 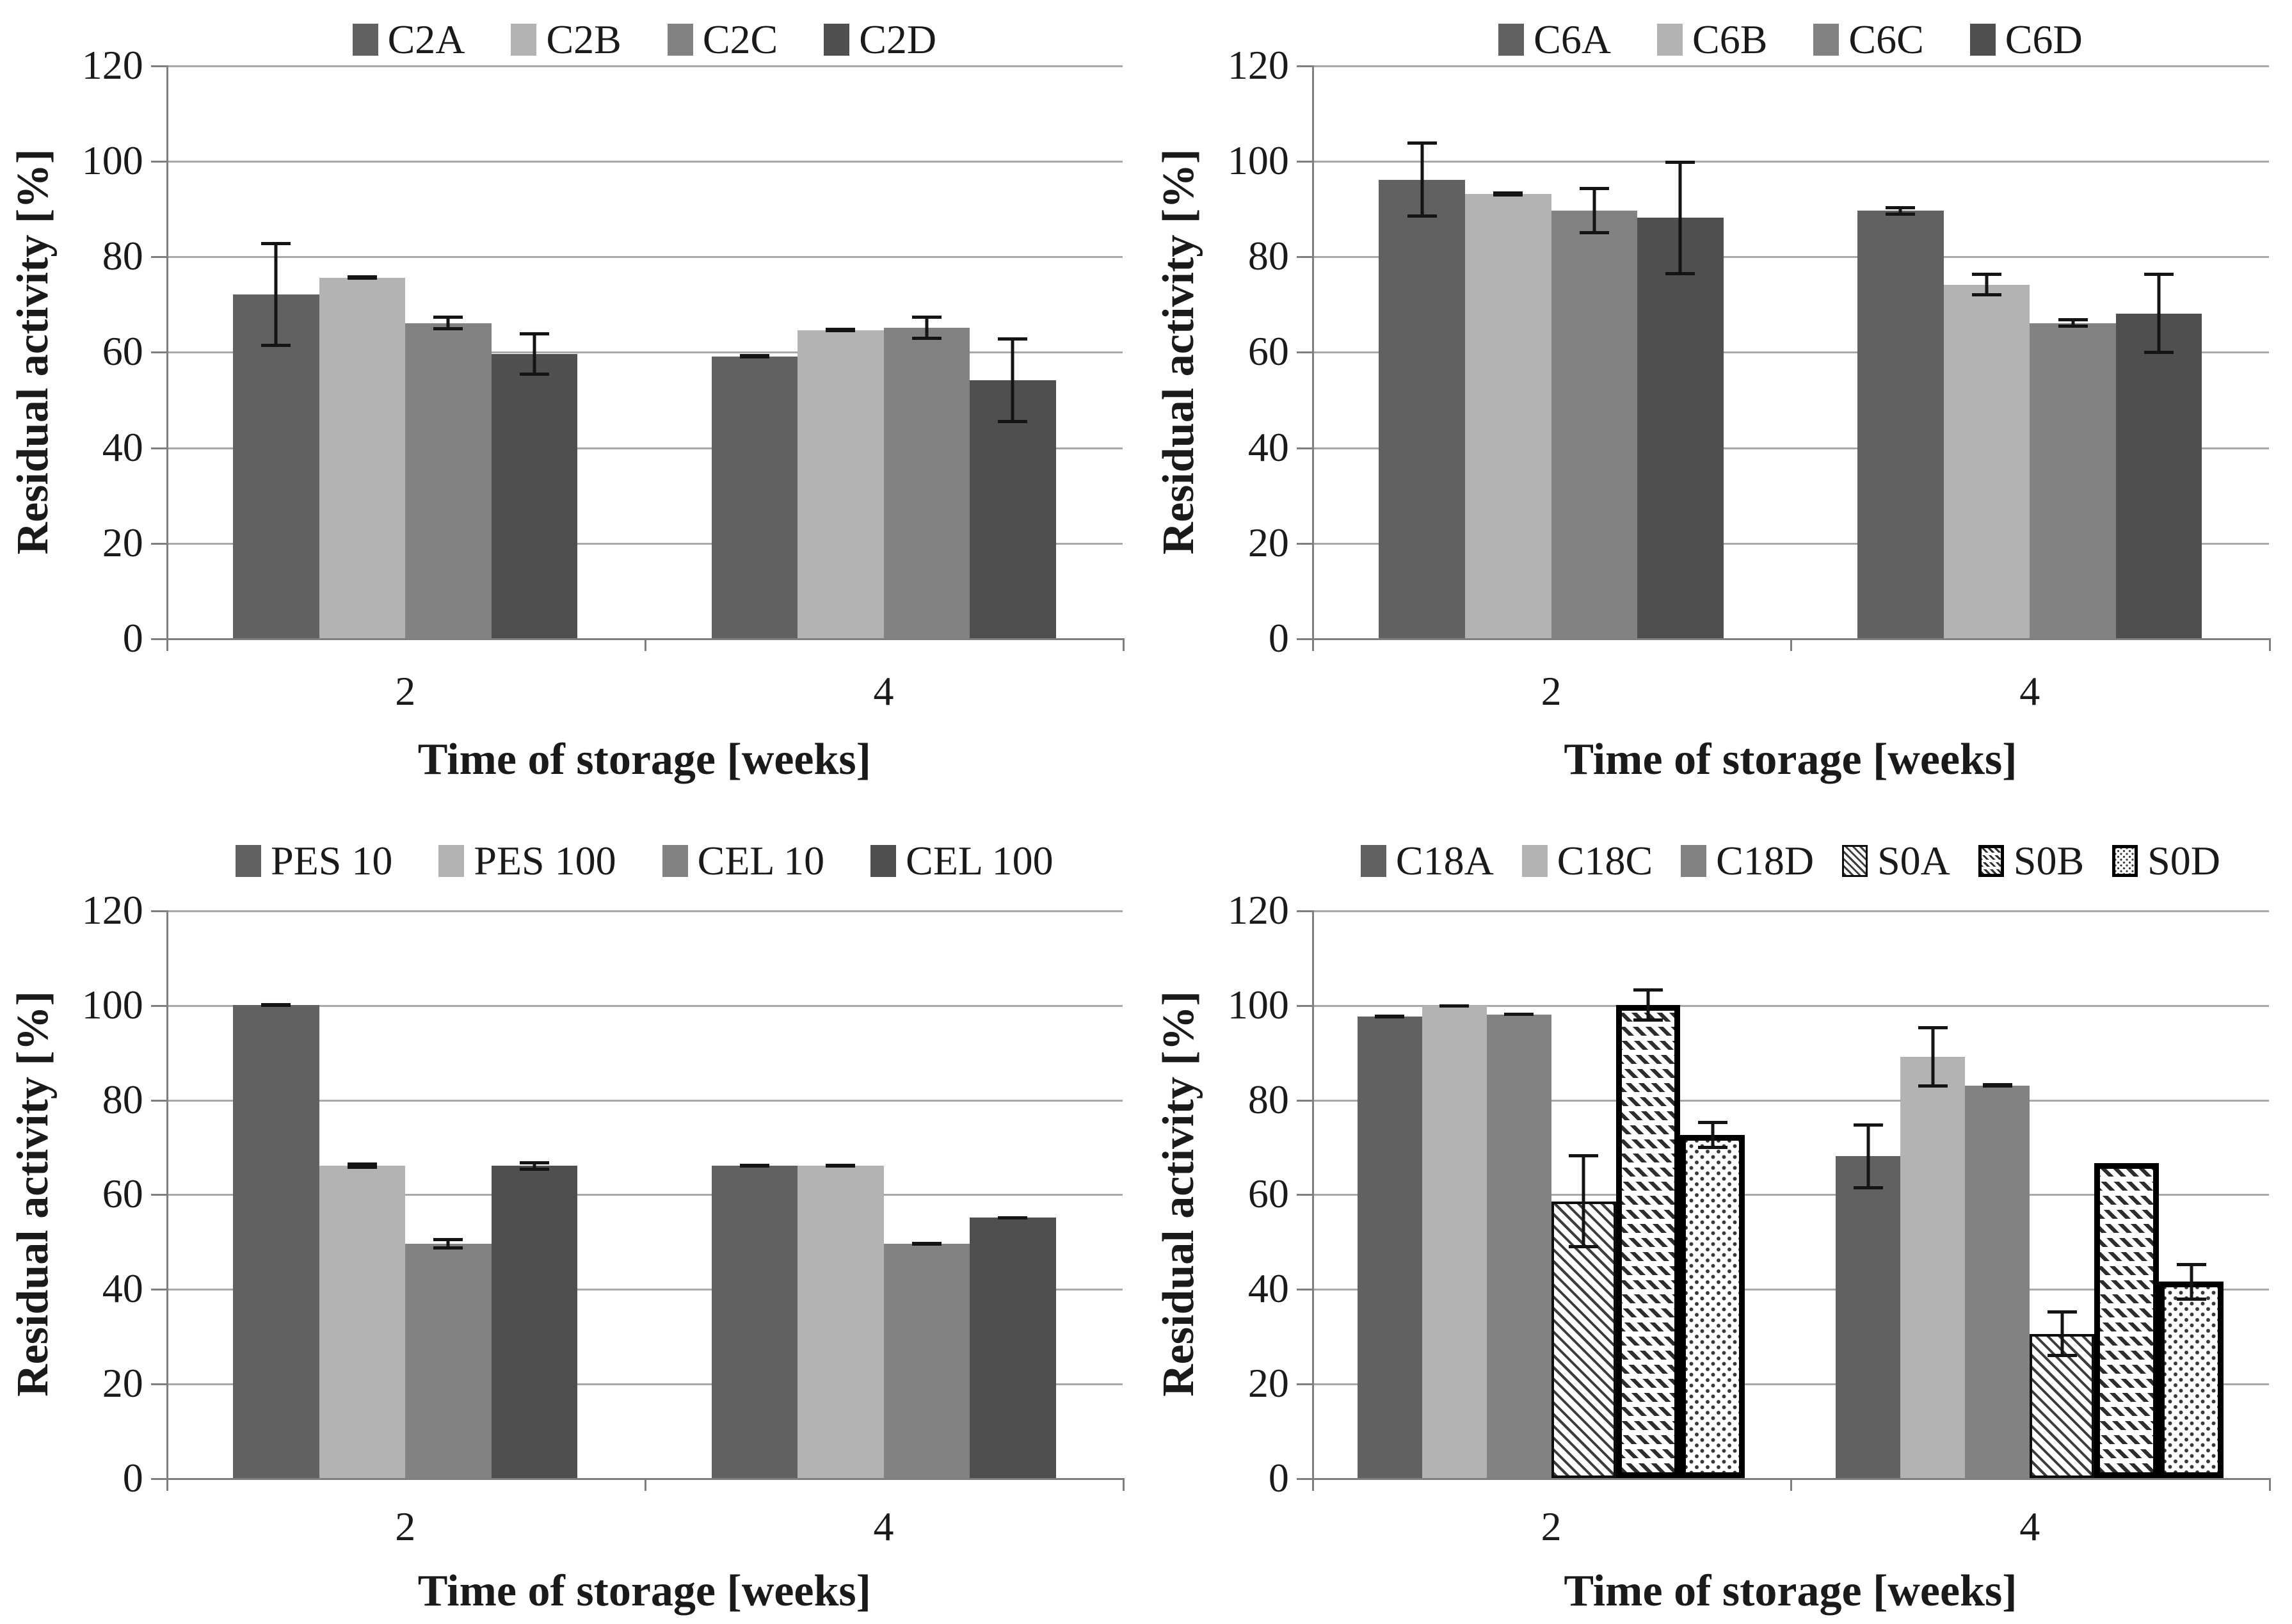 What do you see at coordinates (644, 1478) in the screenshot?
I see `x-axis-line` at bounding box center [644, 1478].